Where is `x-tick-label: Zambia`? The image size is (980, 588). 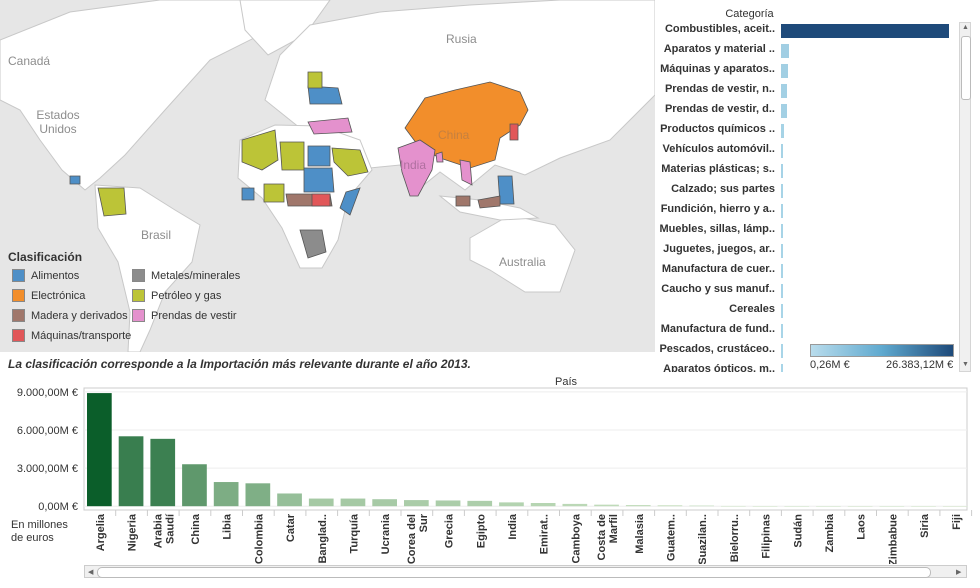
x-tick-label: Zambia is located at coordinates (830, 532).